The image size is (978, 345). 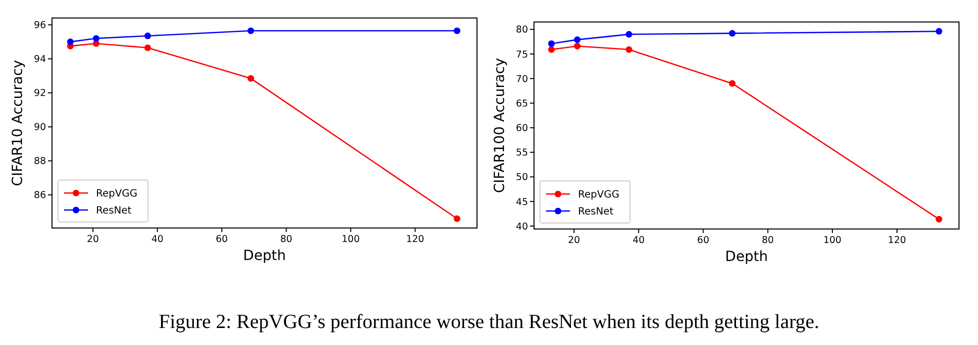 What do you see at coordinates (500, 126) in the screenshot?
I see `y-axis-title: CIFAR100 Accuracy` at bounding box center [500, 126].